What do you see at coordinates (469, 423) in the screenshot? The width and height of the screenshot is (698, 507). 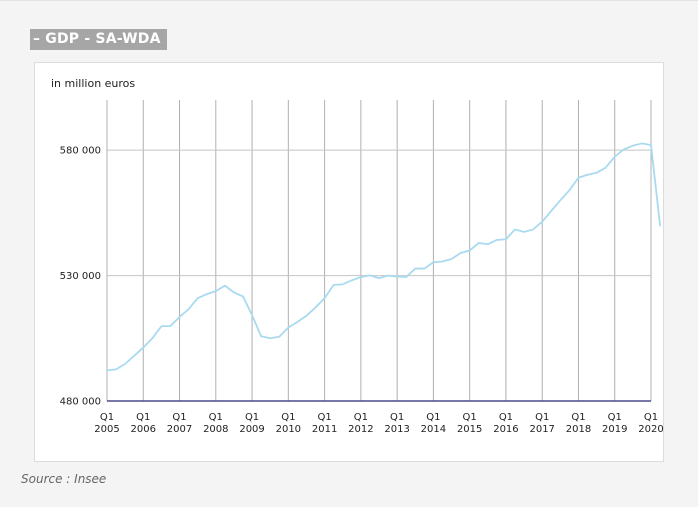 I see `x-tick-label: Q1 2015` at bounding box center [469, 423].